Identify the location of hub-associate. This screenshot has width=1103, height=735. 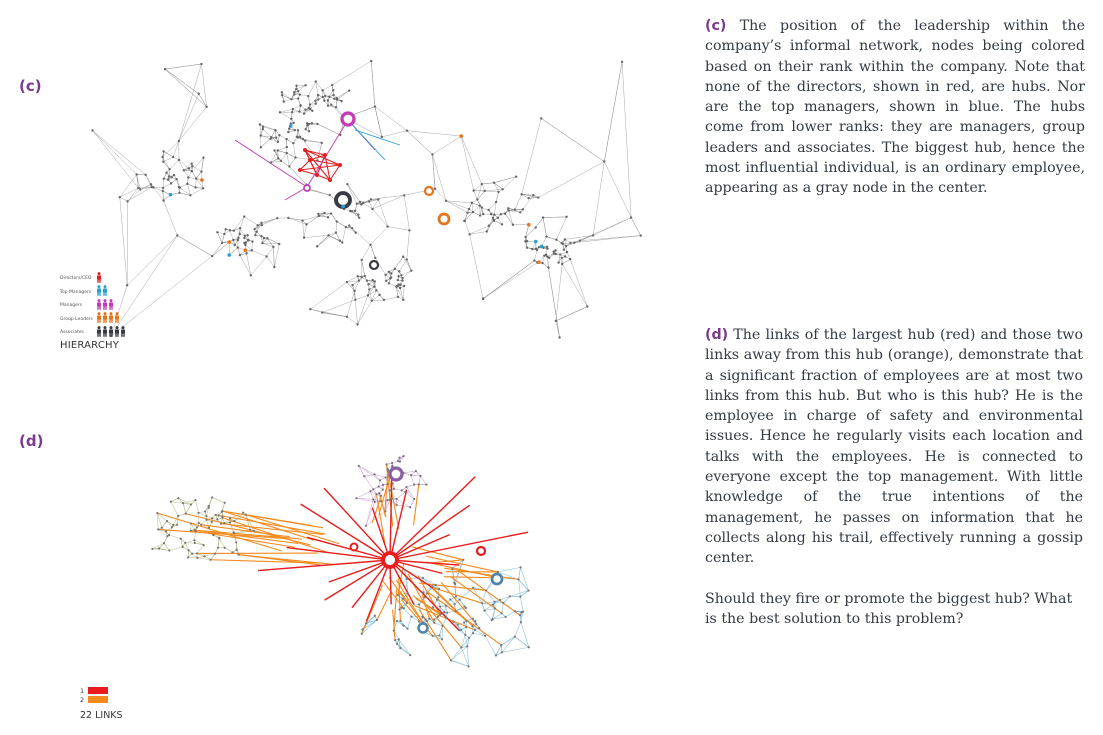
(374, 265).